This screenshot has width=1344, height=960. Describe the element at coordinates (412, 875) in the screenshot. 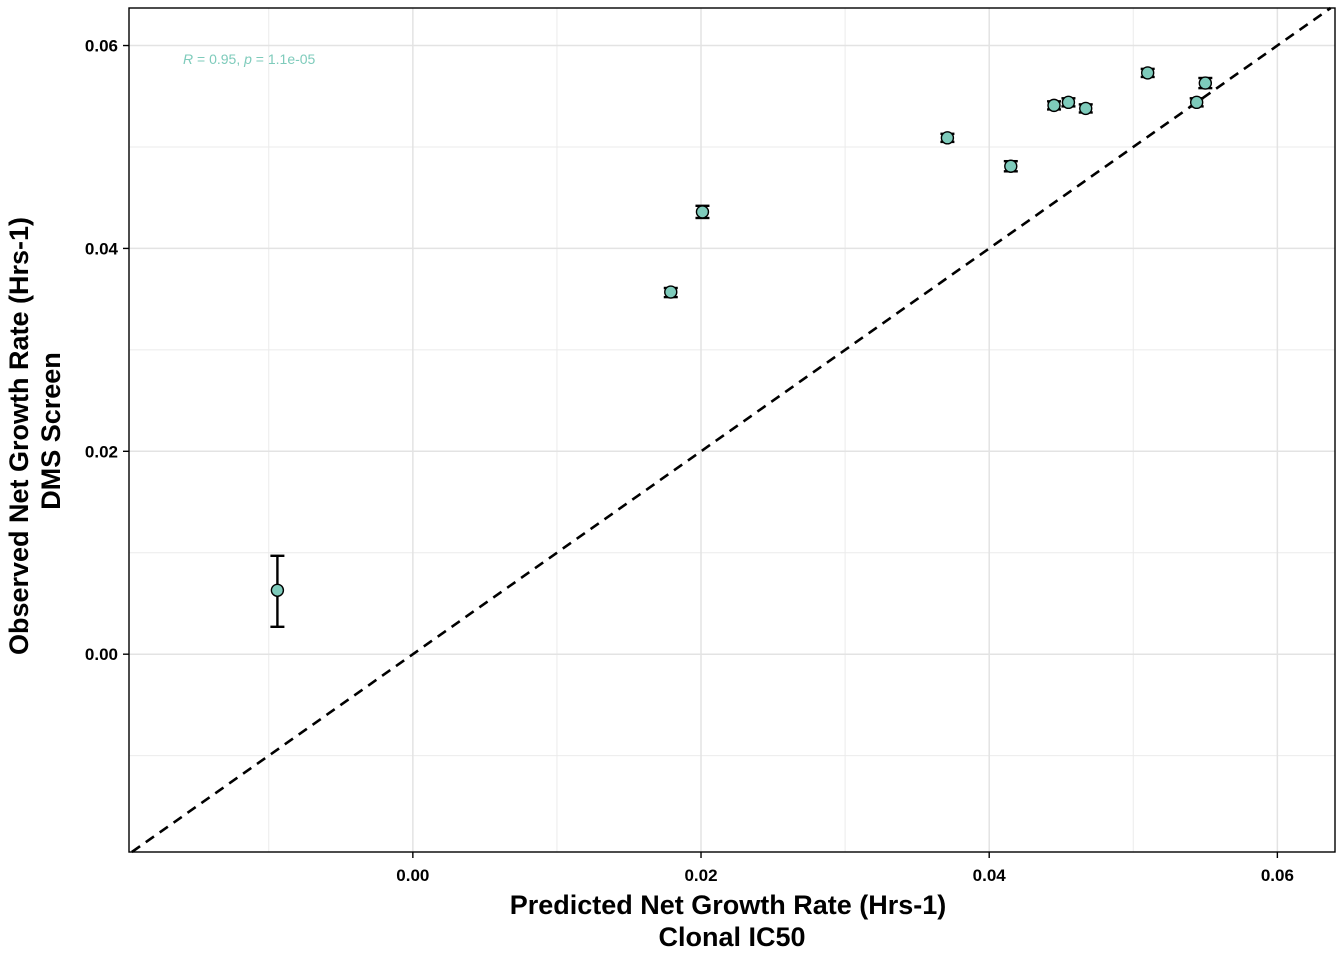

I see `x-tick-label: 0.00` at that location.